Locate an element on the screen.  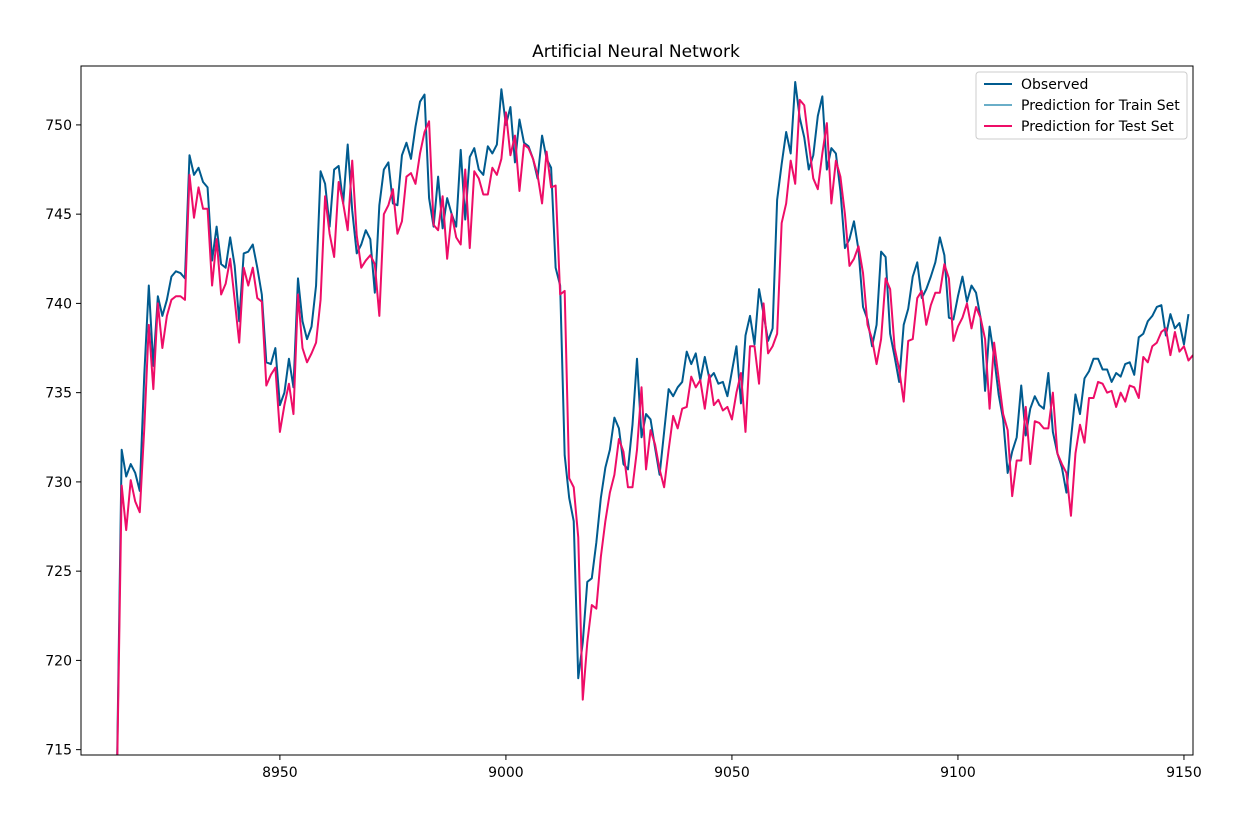
y-tick-label: 735 is located at coordinates (58, 394).